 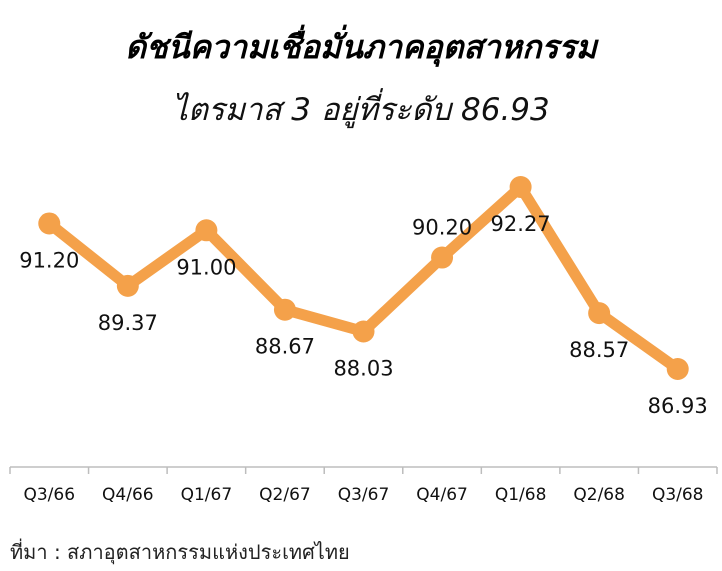 I want to click on data-label: 86.93, so click(x=678, y=406).